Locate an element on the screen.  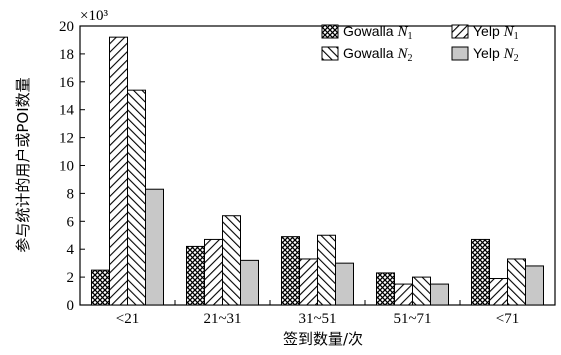
y-tick-label: 18 is located at coordinates (66, 55).